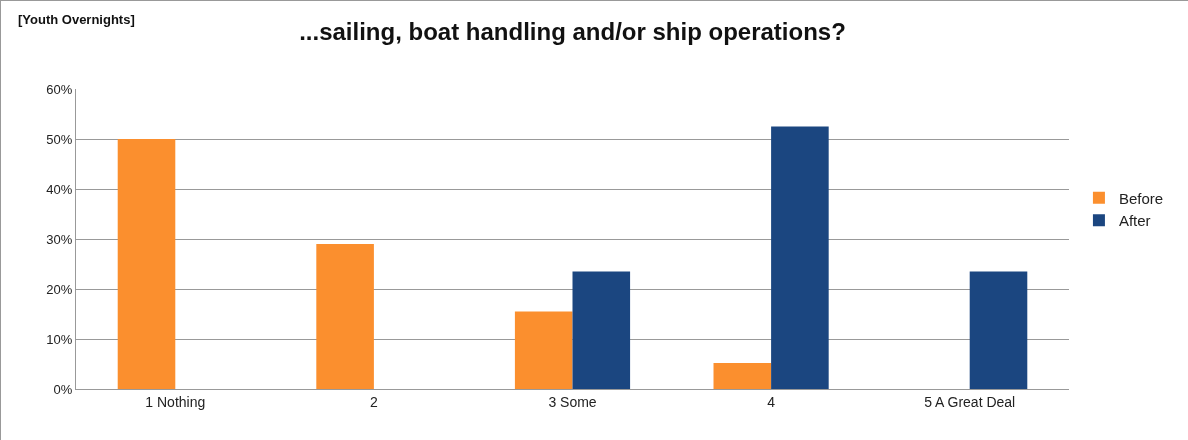  Describe the element at coordinates (59, 89) in the screenshot. I see `y-tick-label: 60%` at that location.